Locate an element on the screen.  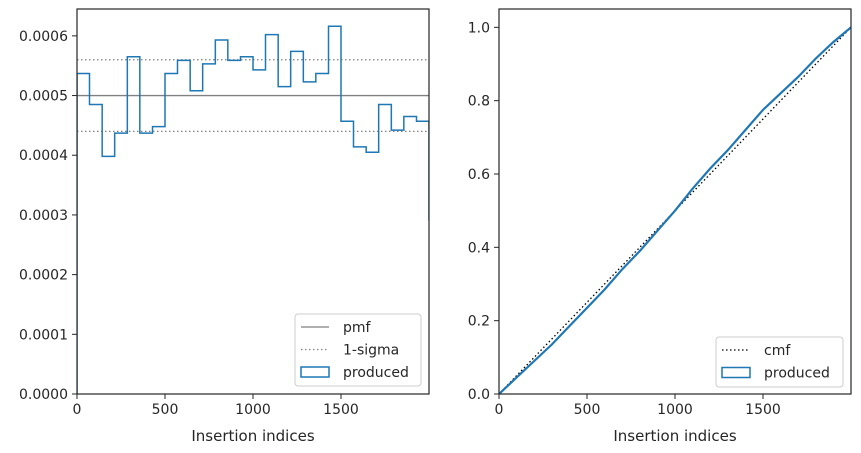
legend: pmf 1-sigma produced is located at coordinates (358, 350).